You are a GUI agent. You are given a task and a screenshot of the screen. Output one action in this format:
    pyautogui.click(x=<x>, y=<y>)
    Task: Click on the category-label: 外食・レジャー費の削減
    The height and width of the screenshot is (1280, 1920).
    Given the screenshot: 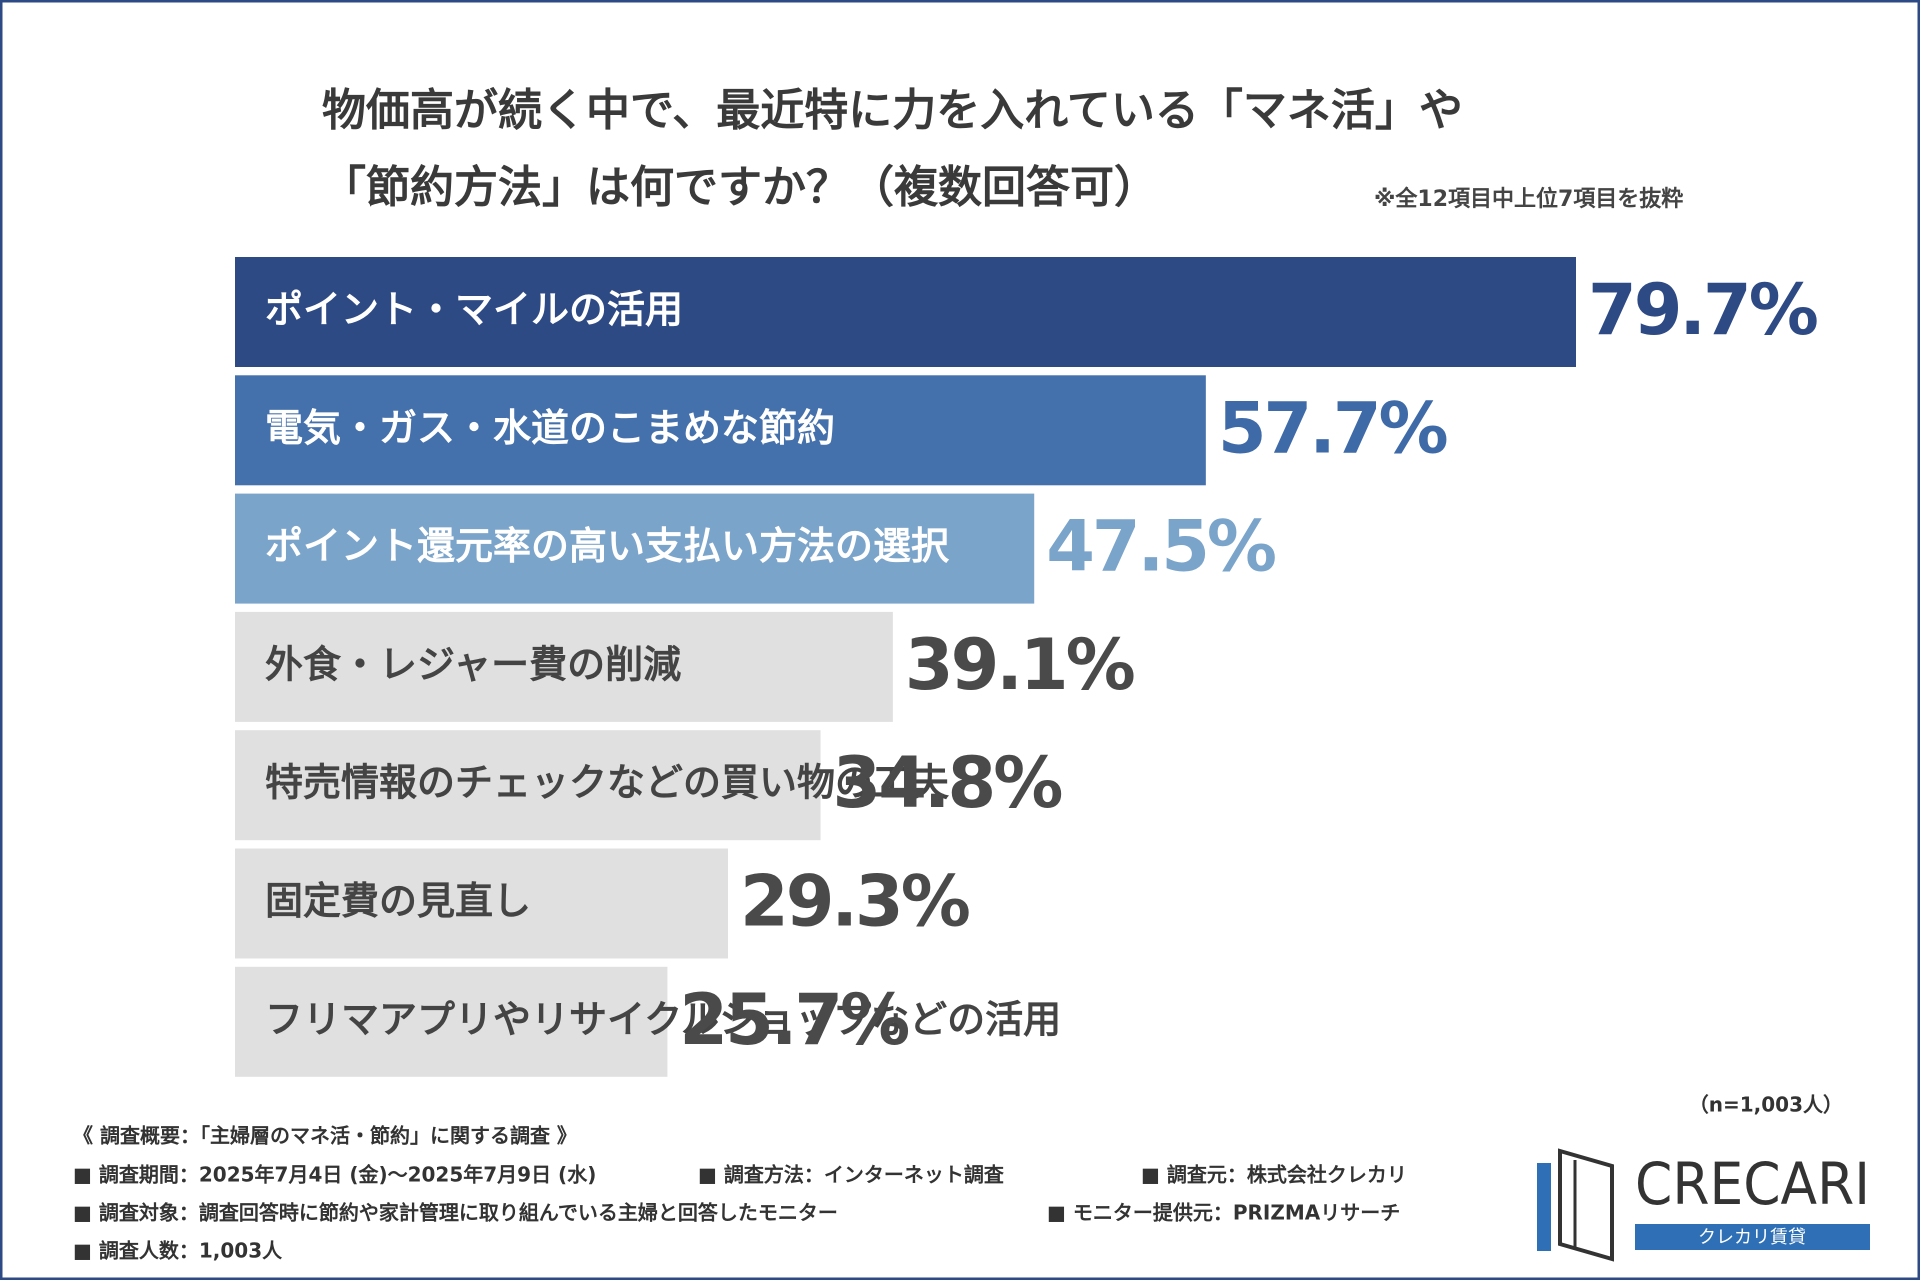 What is the action you would take?
    pyautogui.click(x=473, y=664)
    